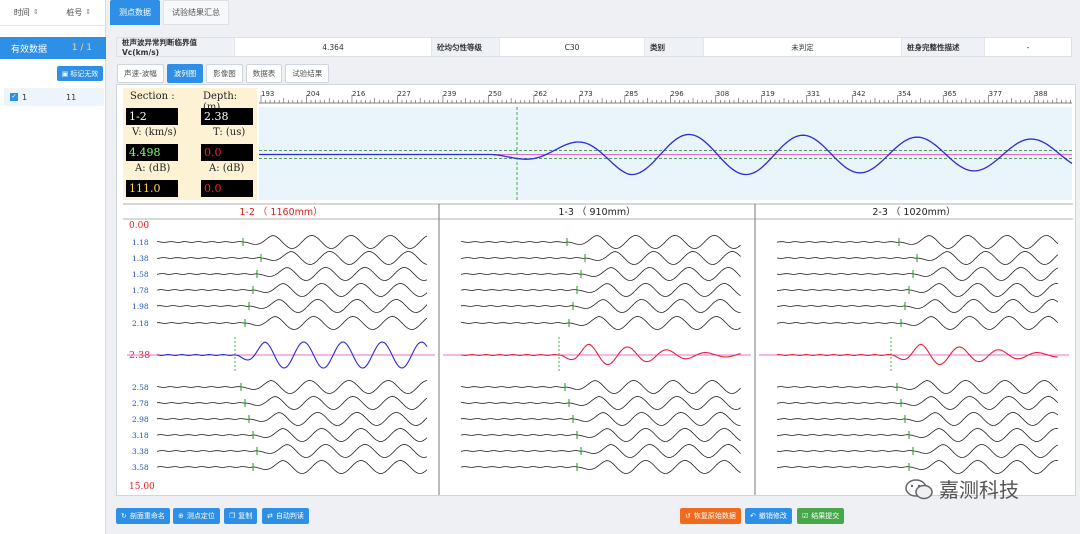  I want to click on tab-point-data: 测点数据, so click(135, 12).